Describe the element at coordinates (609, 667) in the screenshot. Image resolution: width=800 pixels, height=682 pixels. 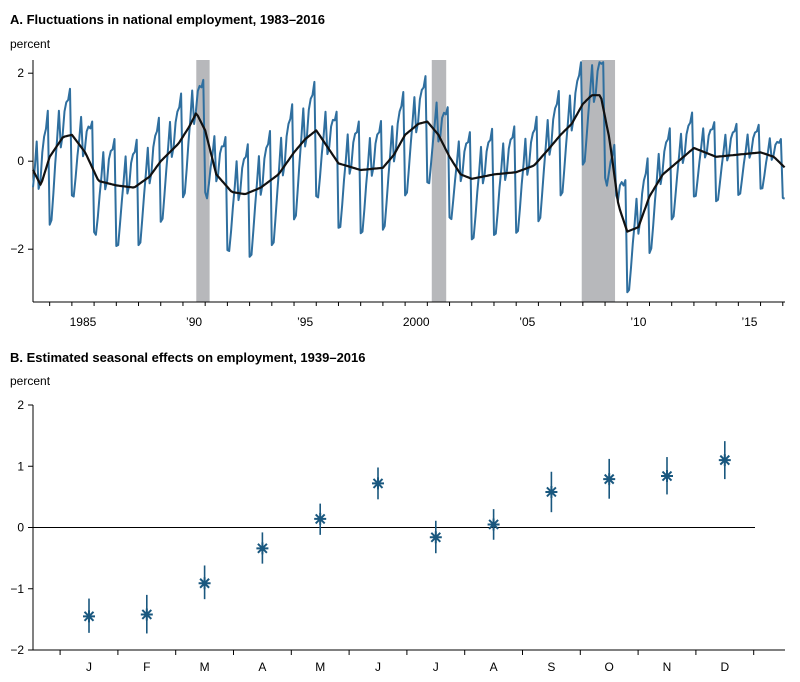
I see `x-tick-label: O` at that location.